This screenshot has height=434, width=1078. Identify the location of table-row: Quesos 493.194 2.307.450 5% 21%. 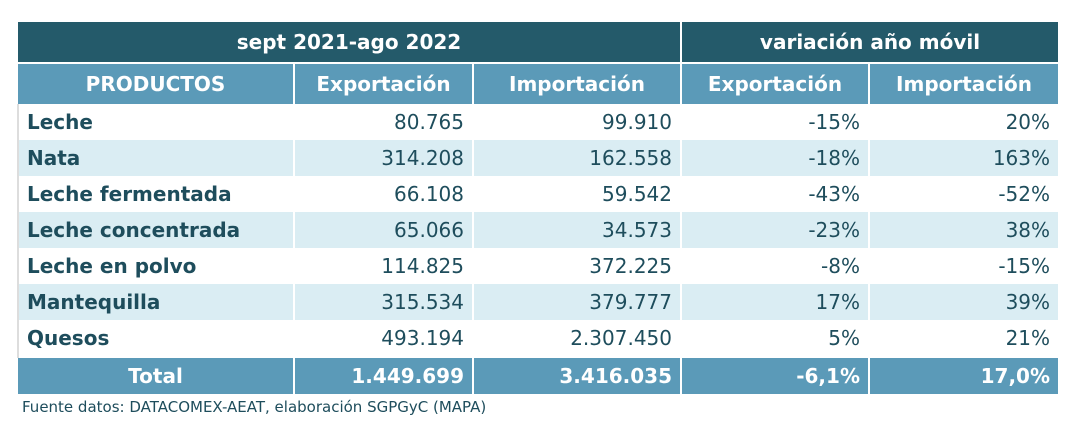
(539, 338).